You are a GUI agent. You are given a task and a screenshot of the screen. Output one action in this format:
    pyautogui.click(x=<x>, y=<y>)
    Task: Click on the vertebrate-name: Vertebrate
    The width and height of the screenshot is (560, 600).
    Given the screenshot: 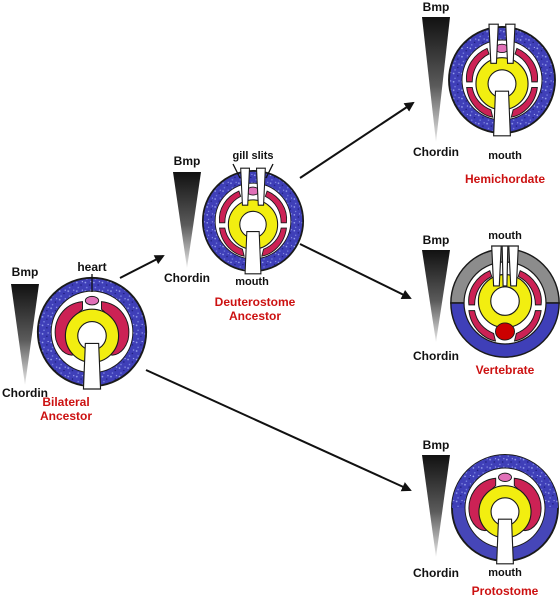 What is the action you would take?
    pyautogui.click(x=505, y=370)
    